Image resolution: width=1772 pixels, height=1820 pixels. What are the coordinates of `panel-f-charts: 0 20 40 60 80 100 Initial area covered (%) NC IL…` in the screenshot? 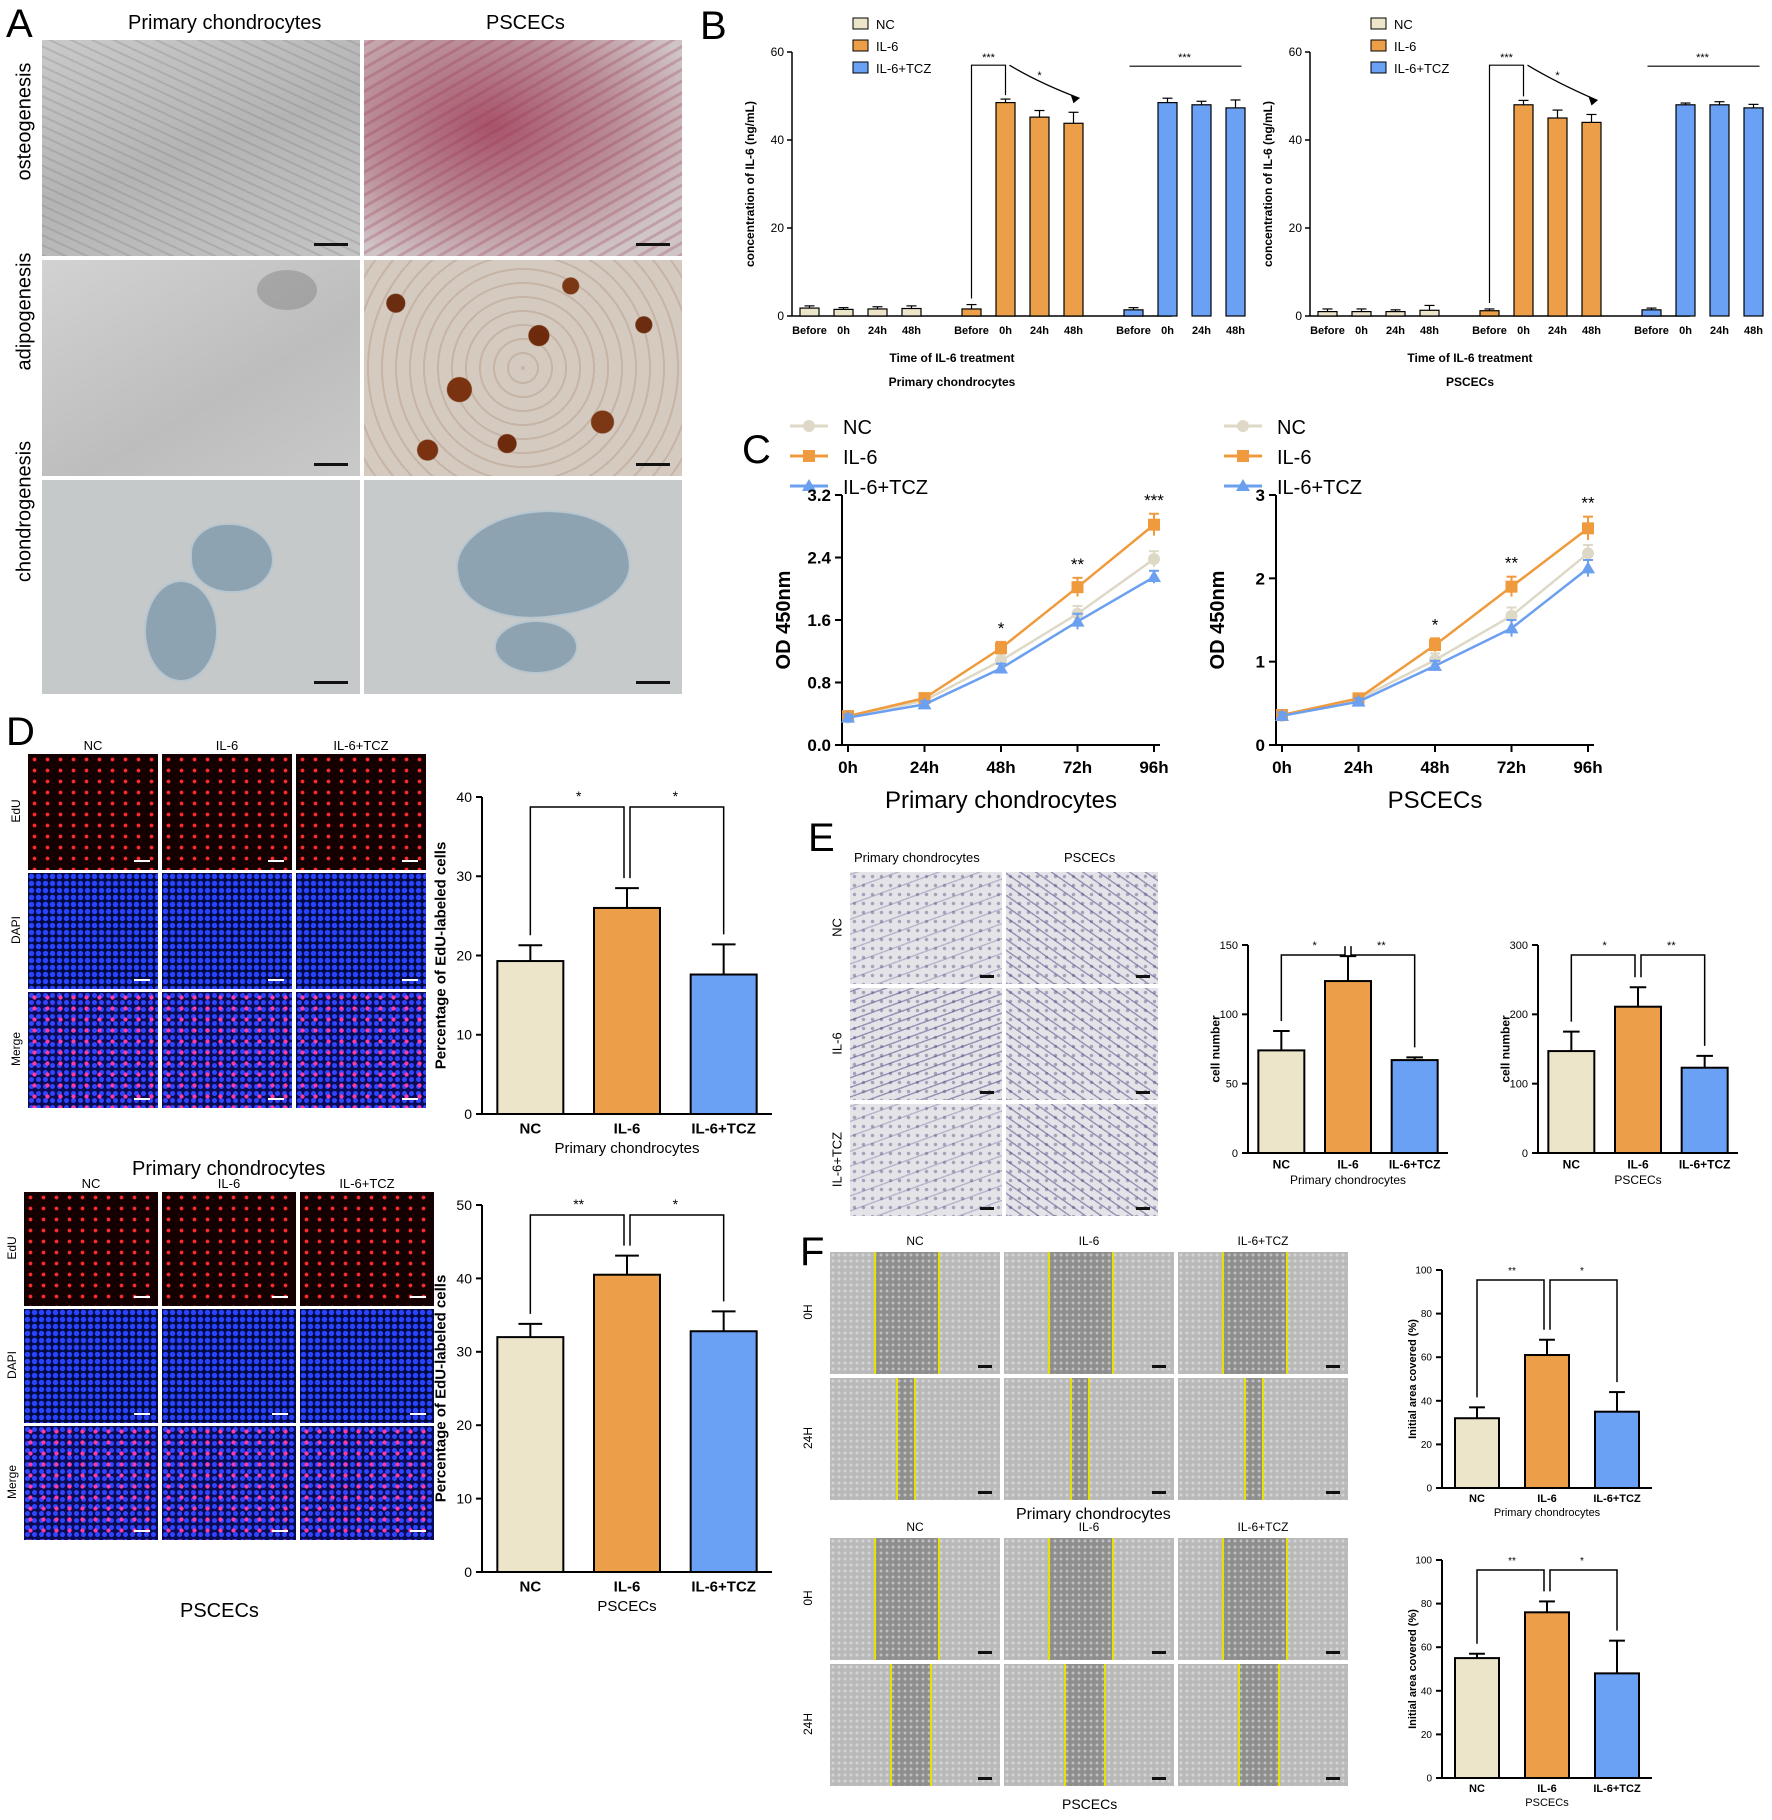 It's located at (1529, 1537).